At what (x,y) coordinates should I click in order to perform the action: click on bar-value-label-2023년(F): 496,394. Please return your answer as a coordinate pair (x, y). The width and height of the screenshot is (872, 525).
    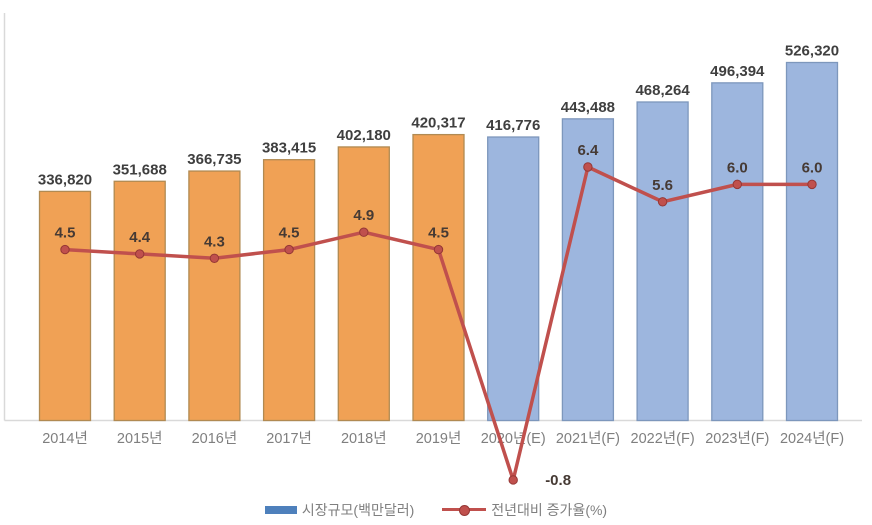
    Looking at the image, I should click on (737, 71).